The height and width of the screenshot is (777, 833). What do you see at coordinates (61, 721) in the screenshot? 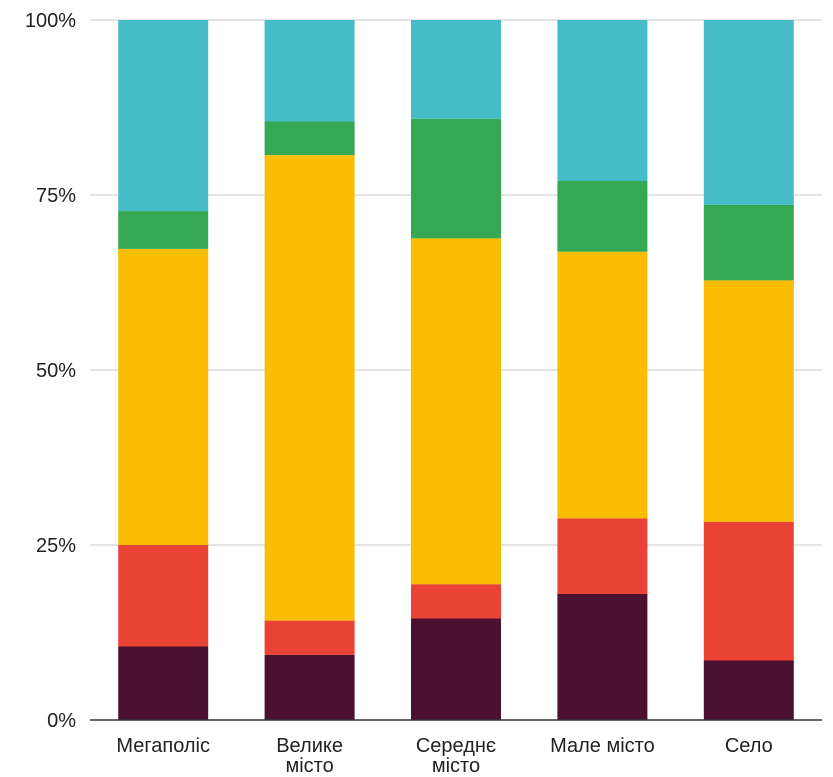
I see `y-tick-label: 0%` at bounding box center [61, 721].